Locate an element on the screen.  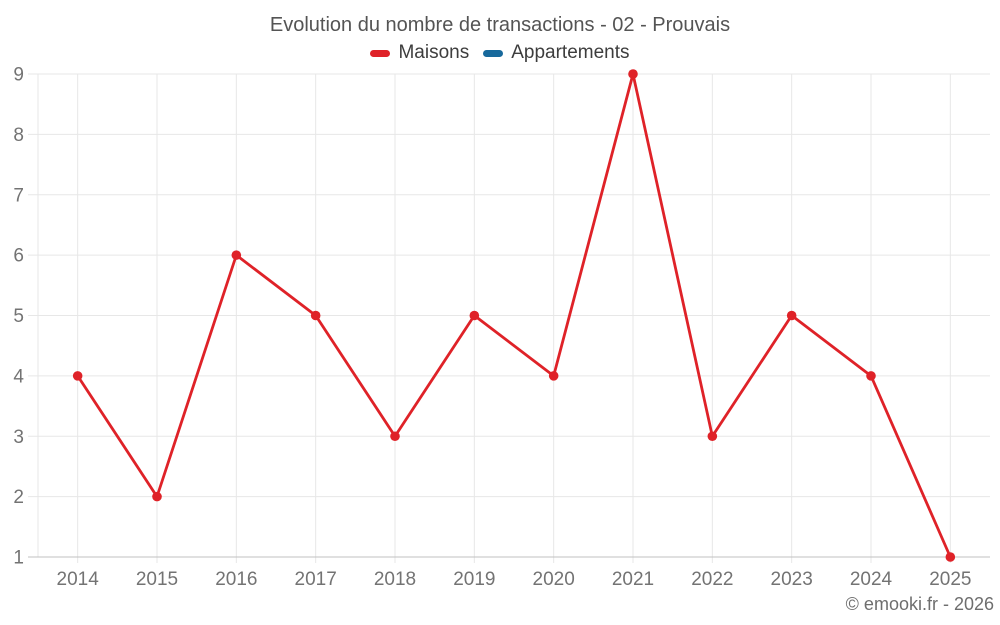
x-tick-label: 2025 is located at coordinates (950, 579).